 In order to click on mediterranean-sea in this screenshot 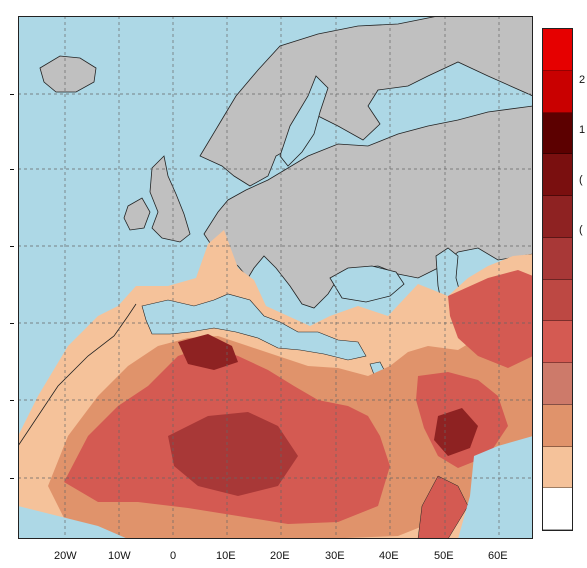, I will do `click(254, 327)`.